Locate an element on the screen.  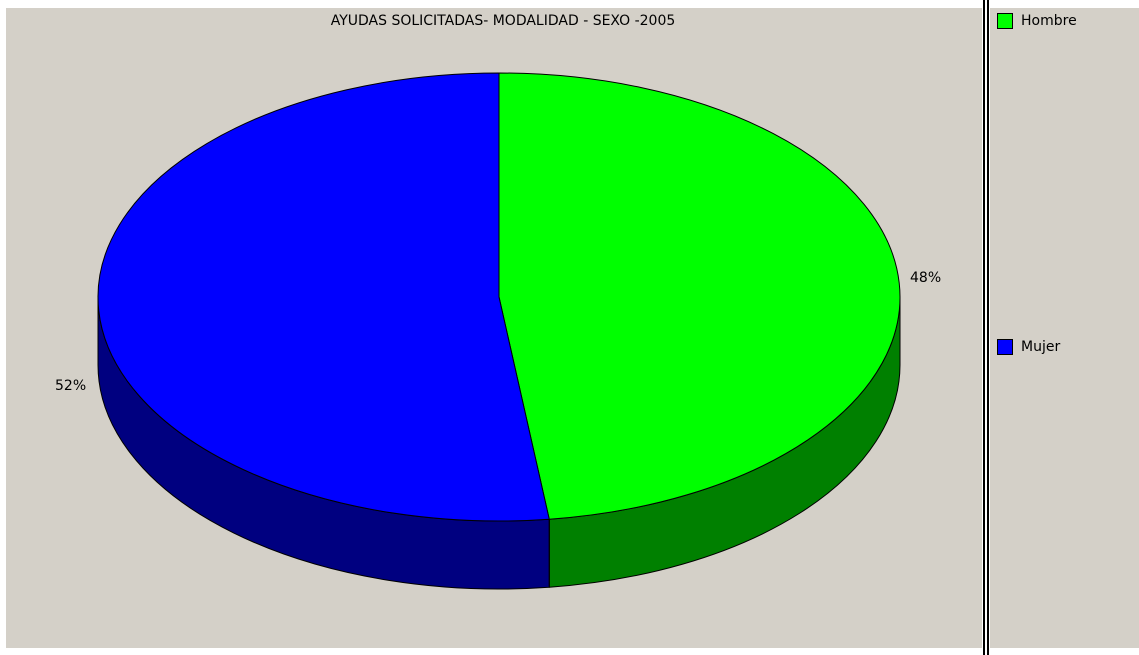
panel-divider-inner is located at coordinates (988, 327).